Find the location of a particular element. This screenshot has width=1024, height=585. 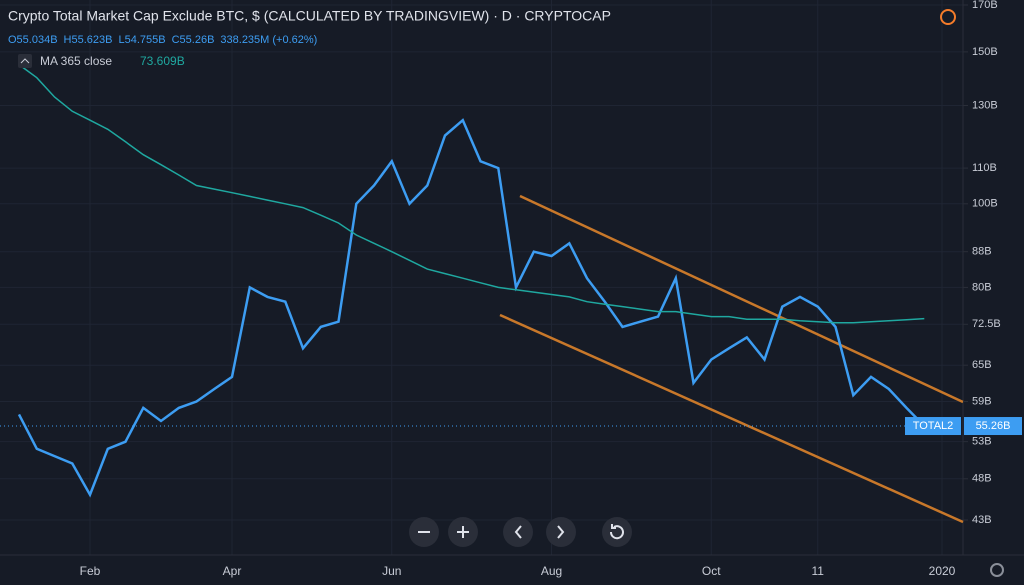

collapse-icon is located at coordinates (25, 61).